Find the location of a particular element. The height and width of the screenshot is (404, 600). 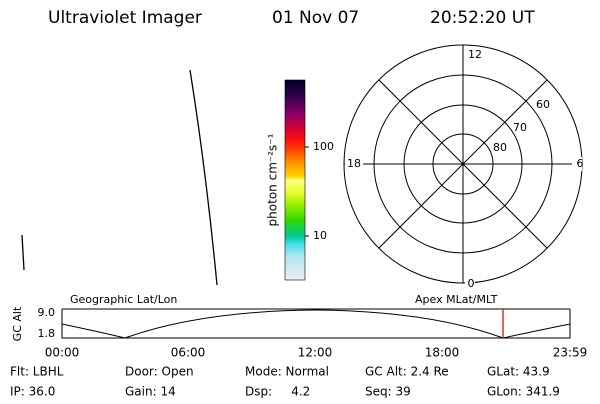

plot-frame is located at coordinates (316, 323).